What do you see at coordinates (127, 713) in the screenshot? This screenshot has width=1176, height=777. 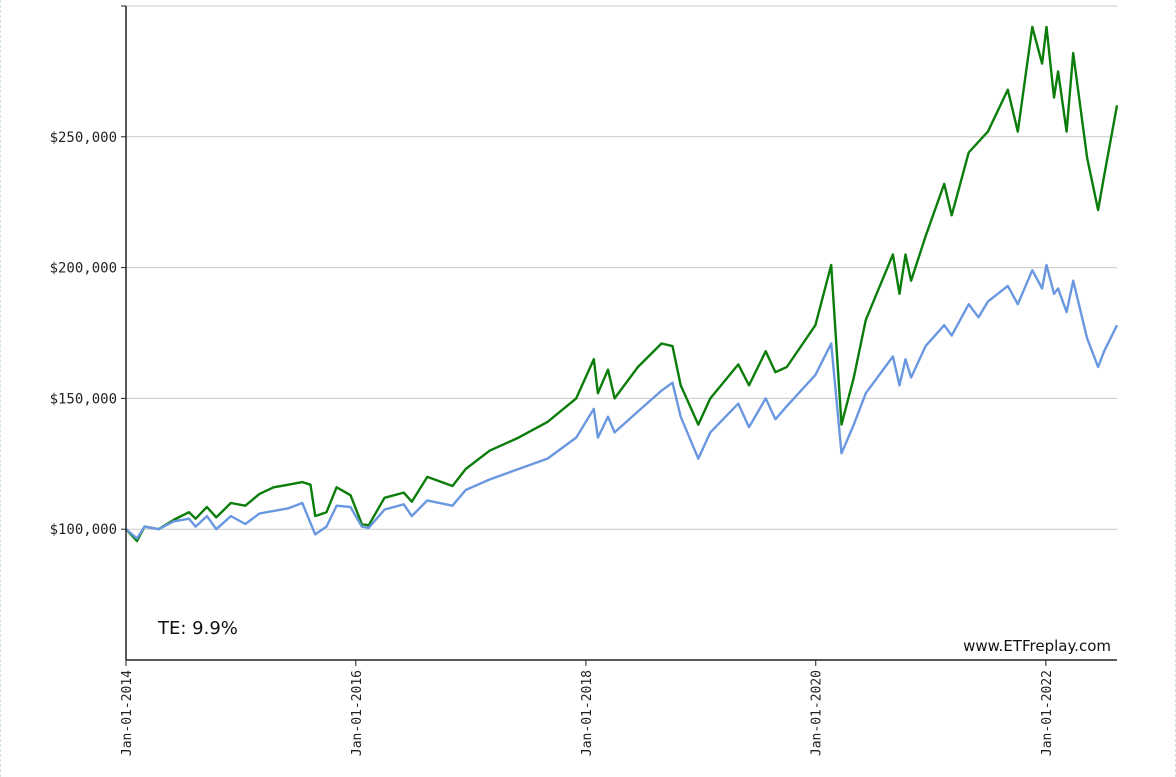 I see `x-tick-label: Jan-01-2014` at bounding box center [127, 713].